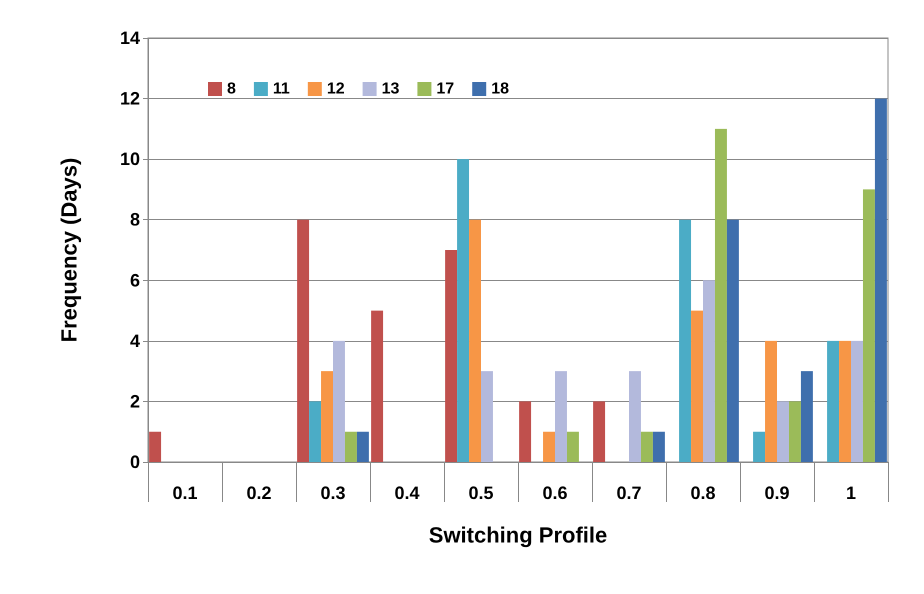 The height and width of the screenshot is (594, 924). I want to click on x-tick-label: 0.1, so click(185, 493).